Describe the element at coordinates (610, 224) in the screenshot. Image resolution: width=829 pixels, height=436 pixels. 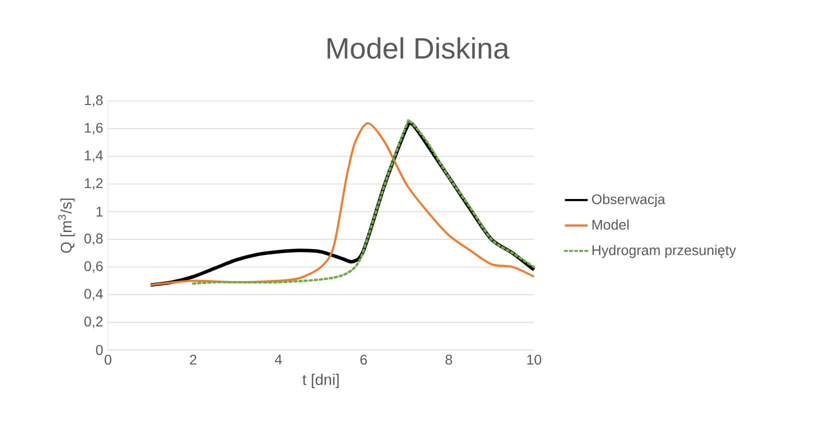
I see `legend-label: Model` at that location.